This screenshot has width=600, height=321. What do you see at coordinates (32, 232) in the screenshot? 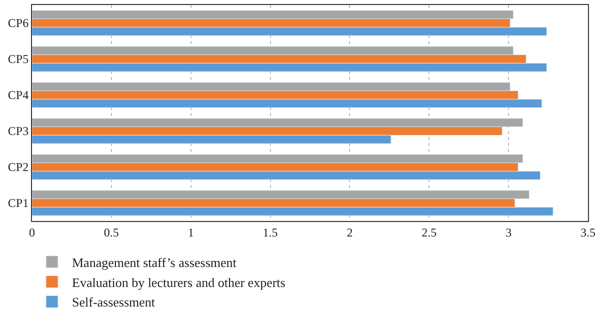
I see `x-tick-label: 0` at bounding box center [32, 232].